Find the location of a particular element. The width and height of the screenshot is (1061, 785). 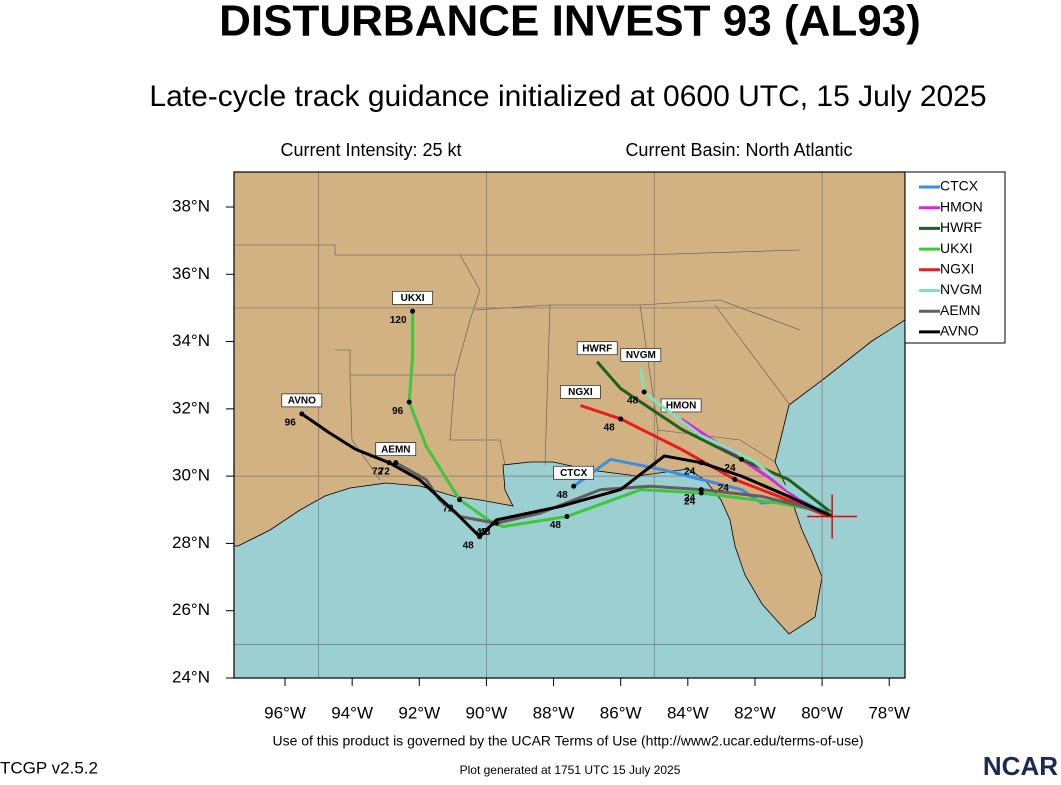

legend-label: CTCX is located at coordinates (959, 186).